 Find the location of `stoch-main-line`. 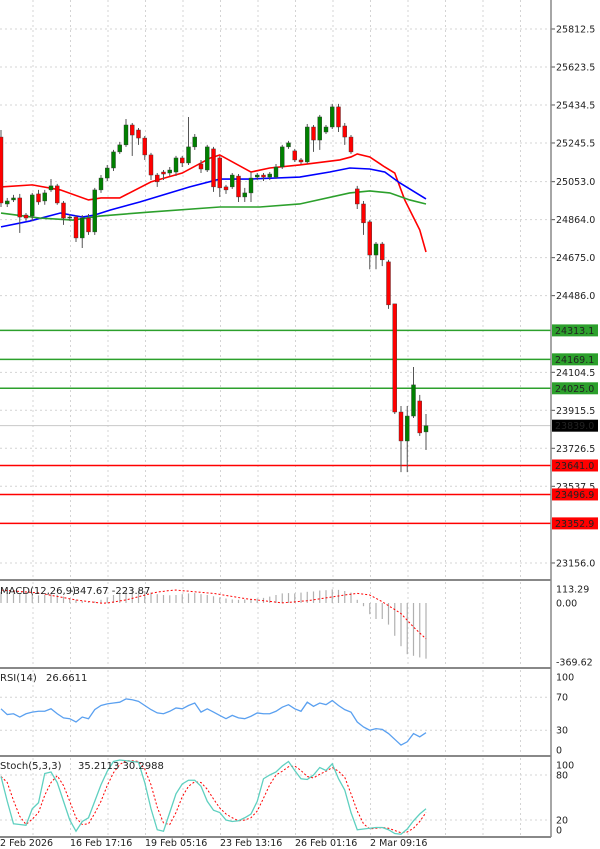

stoch-main-line is located at coordinates (213, 797).